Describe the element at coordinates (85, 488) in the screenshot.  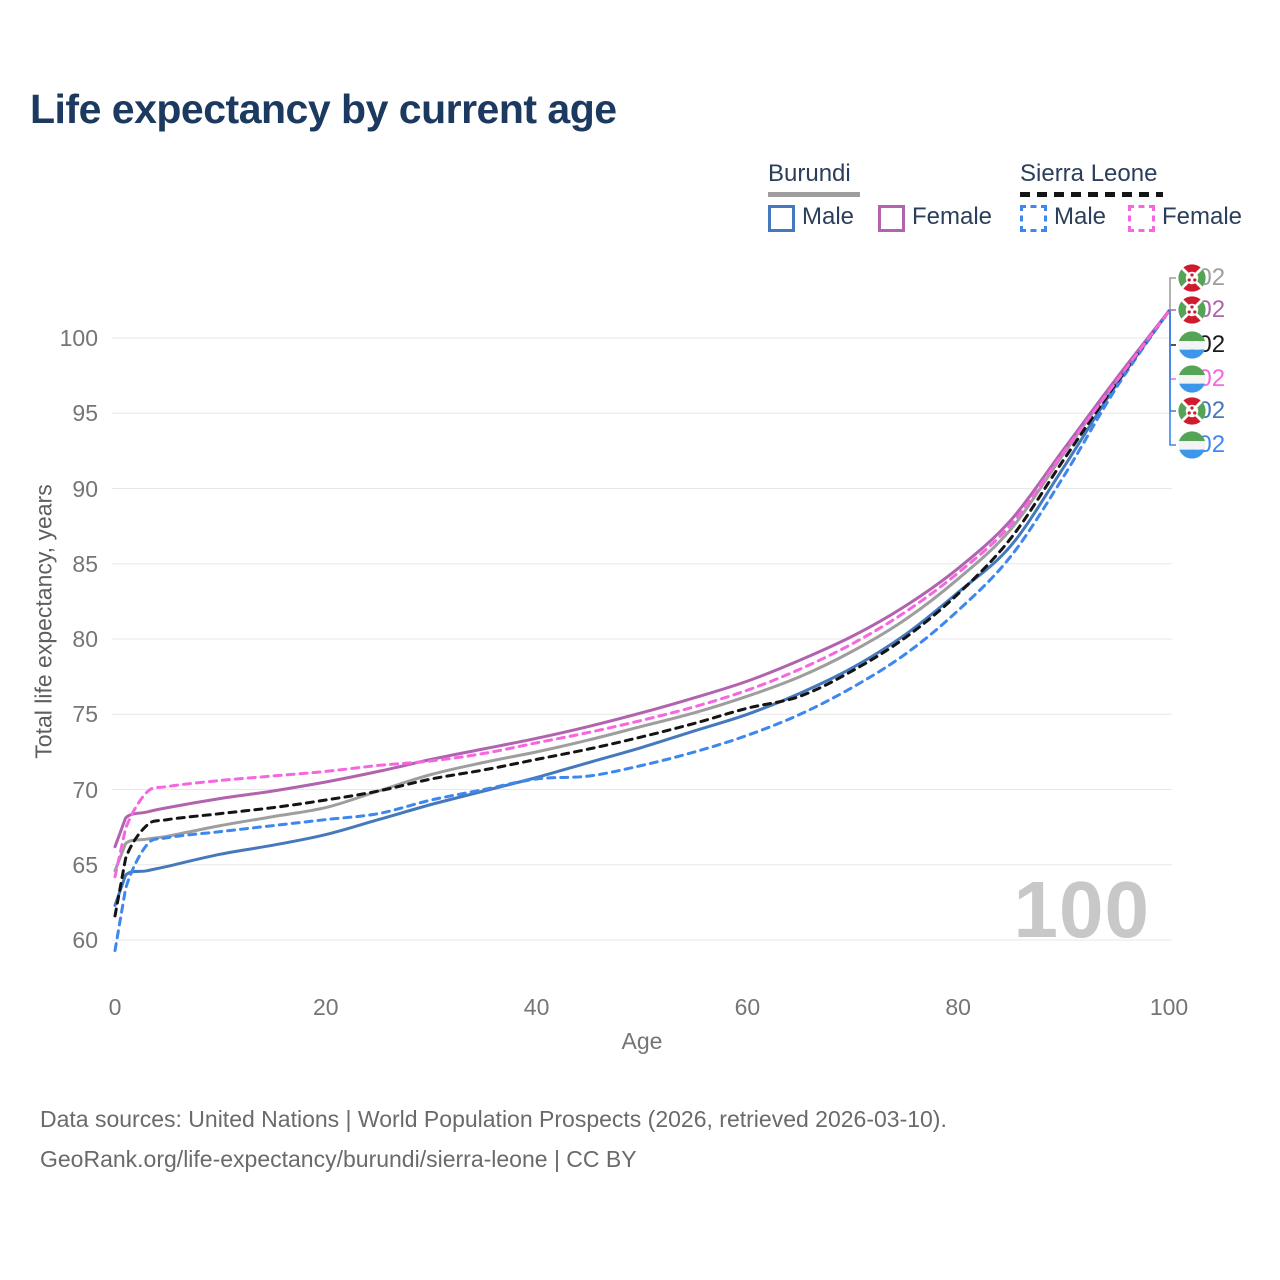
I see `y-tick-label-90: 90` at that location.